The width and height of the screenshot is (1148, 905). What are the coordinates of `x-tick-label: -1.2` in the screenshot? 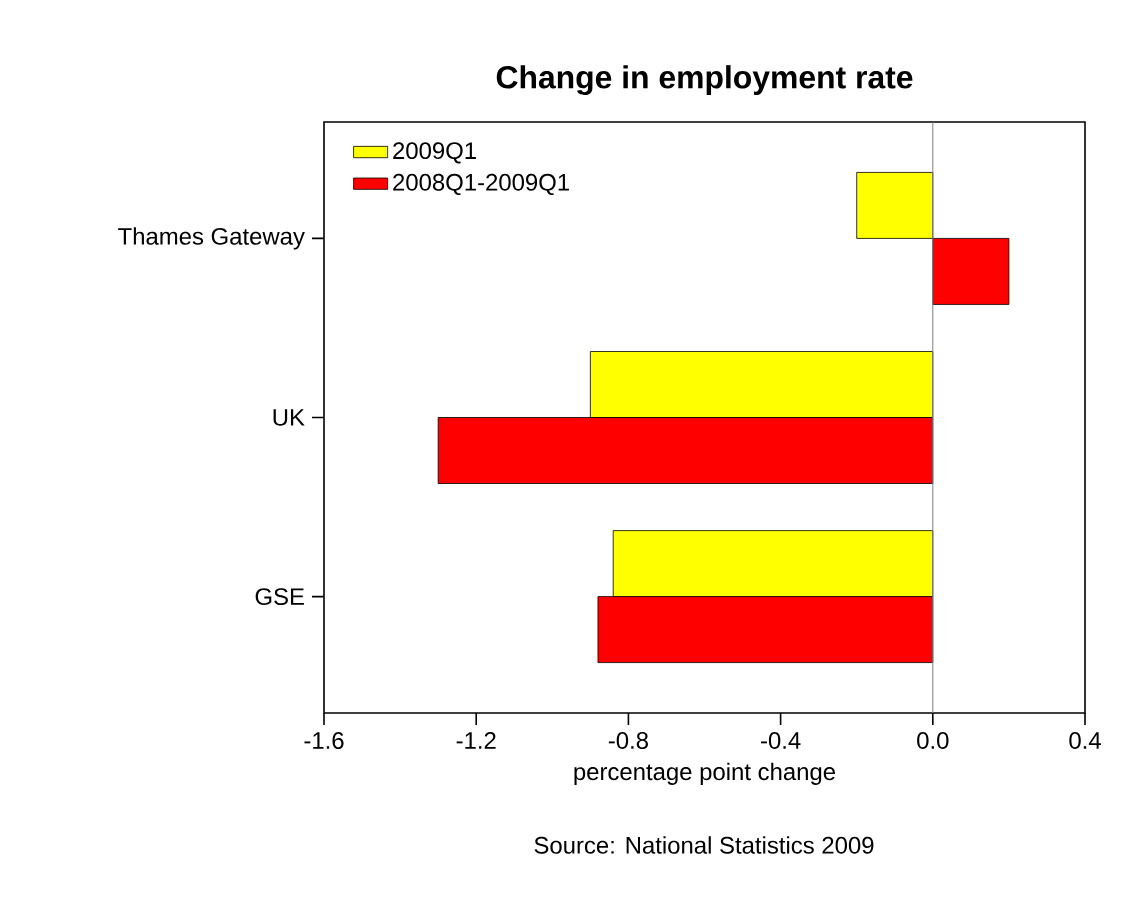 It's located at (476, 740).